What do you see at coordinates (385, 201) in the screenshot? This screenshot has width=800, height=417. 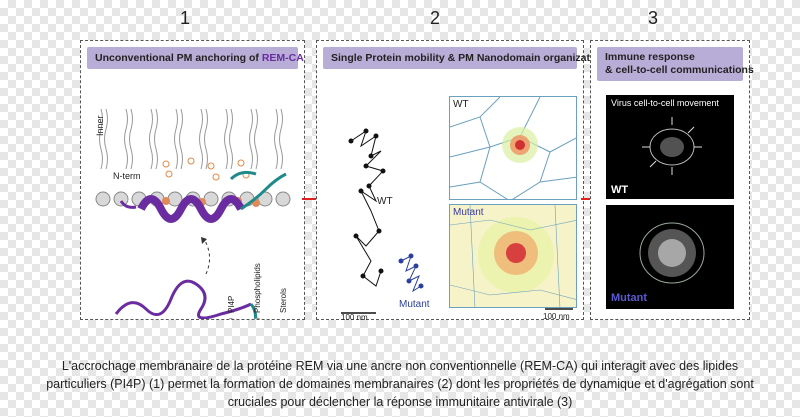 I see `wt-track-label: WT` at bounding box center [385, 201].